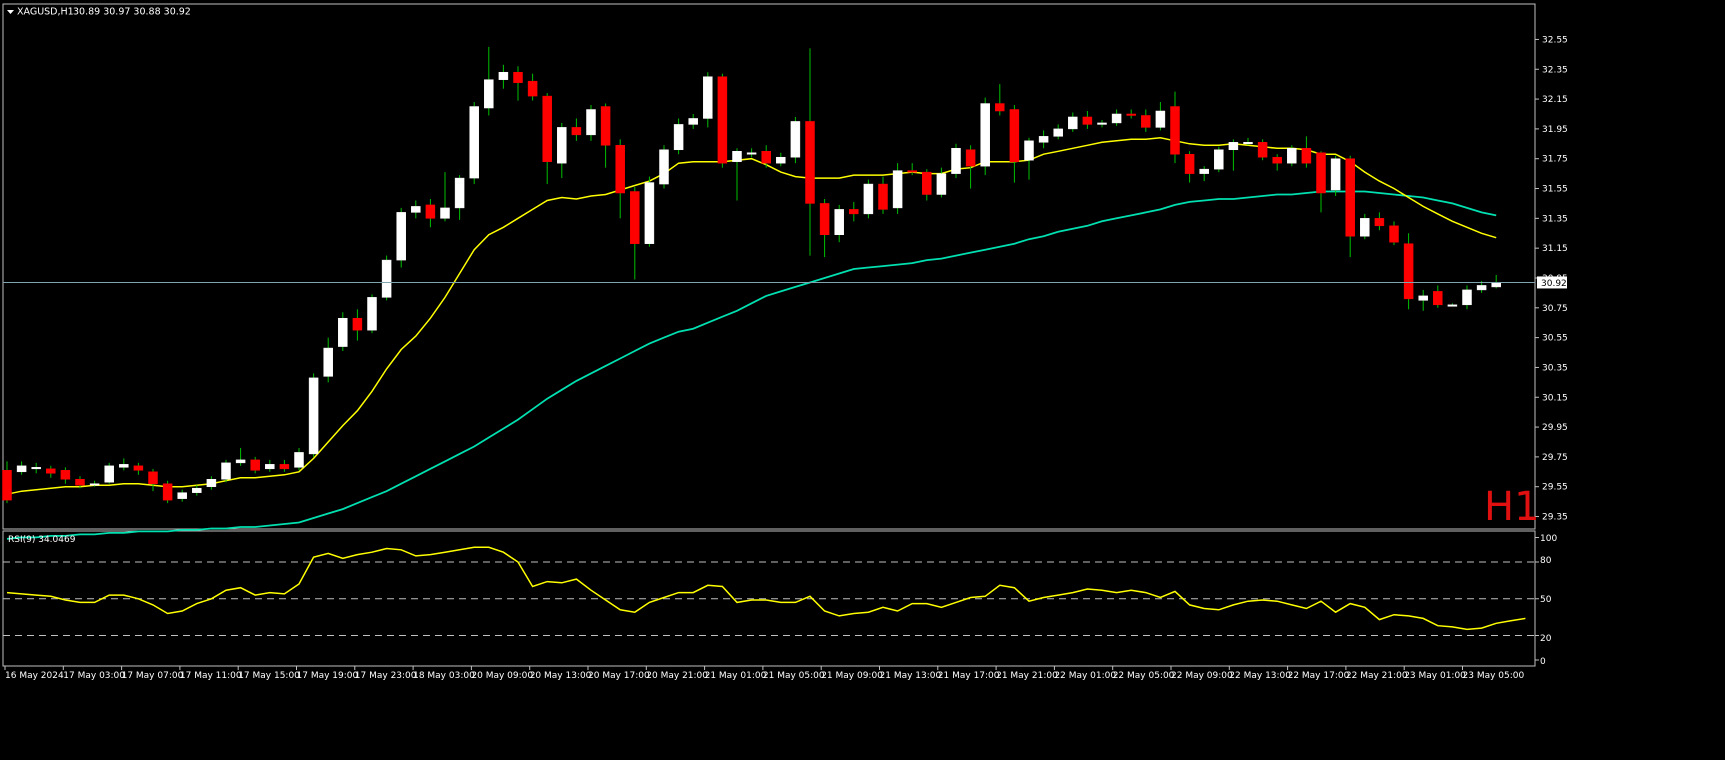 The width and height of the screenshot is (1725, 760). I want to click on y-tick-label: 29.55, so click(1555, 488).